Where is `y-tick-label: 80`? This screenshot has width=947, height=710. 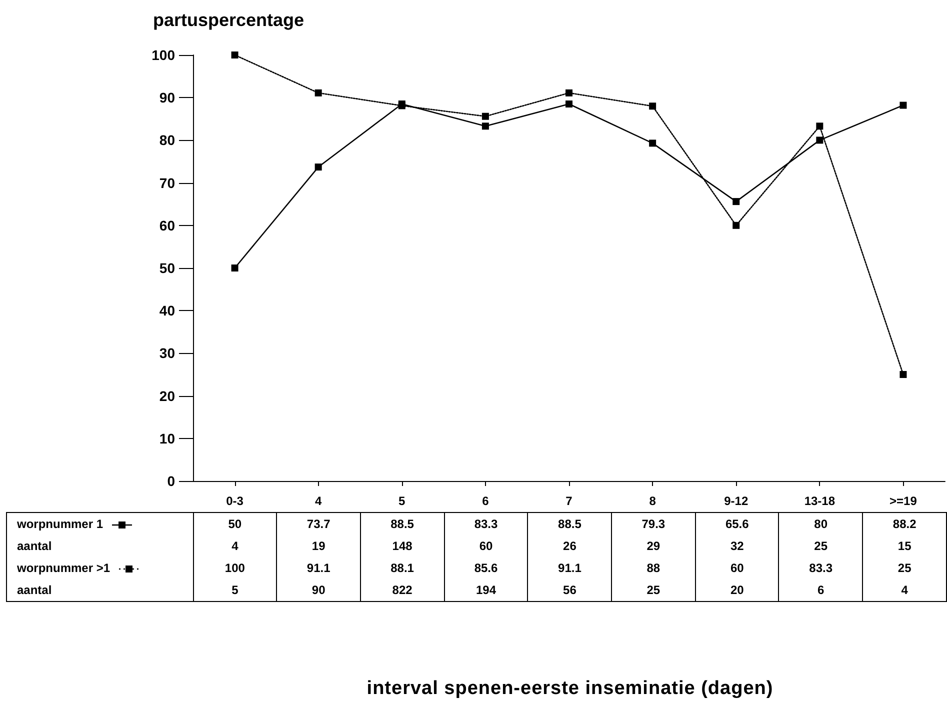 y-tick-label: 80 is located at coordinates (167, 140).